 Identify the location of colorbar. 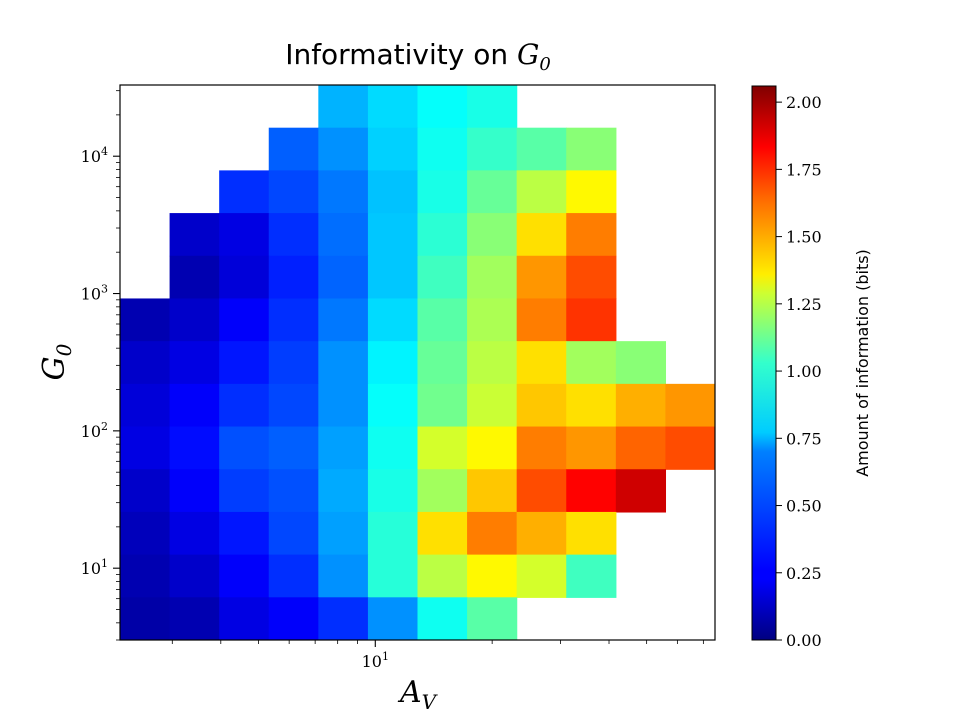
(764, 363).